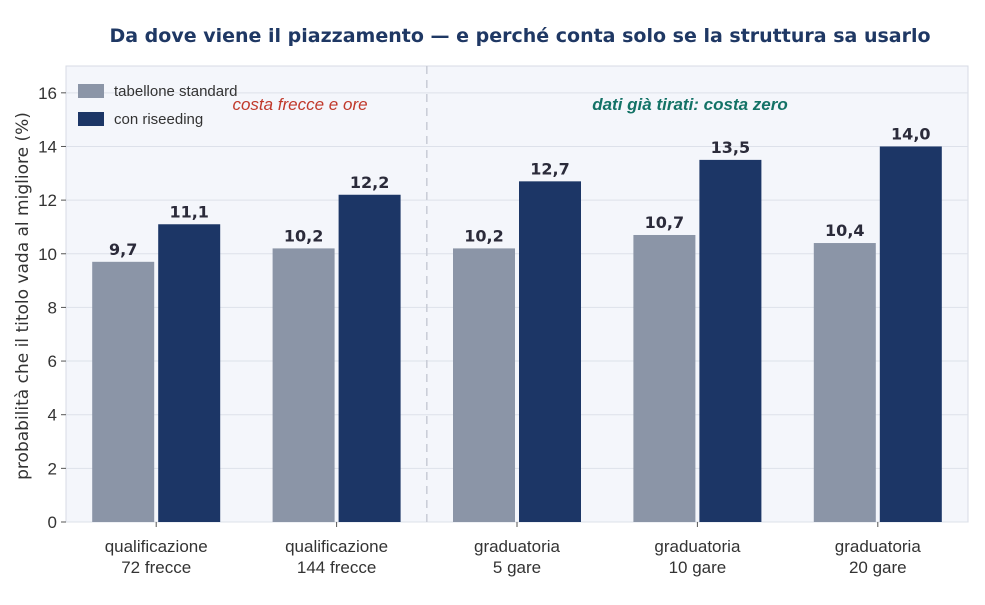  What do you see at coordinates (549, 168) in the screenshot?
I see `bar-value-label: 12,7` at bounding box center [549, 168].